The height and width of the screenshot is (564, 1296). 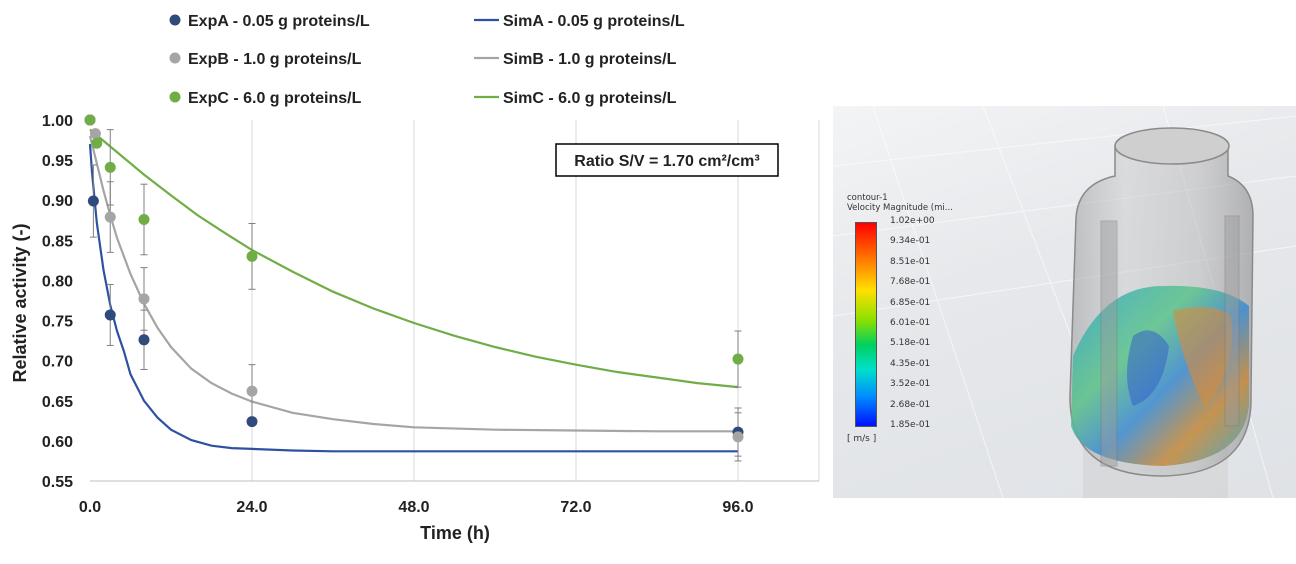 I want to click on y-tick-label: 0.85, so click(x=57, y=241).